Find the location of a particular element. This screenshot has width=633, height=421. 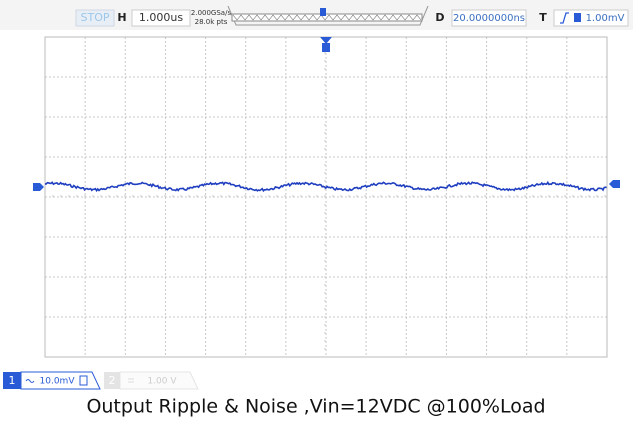

sample-rate: 2.000GSa/s is located at coordinates (211, 13).